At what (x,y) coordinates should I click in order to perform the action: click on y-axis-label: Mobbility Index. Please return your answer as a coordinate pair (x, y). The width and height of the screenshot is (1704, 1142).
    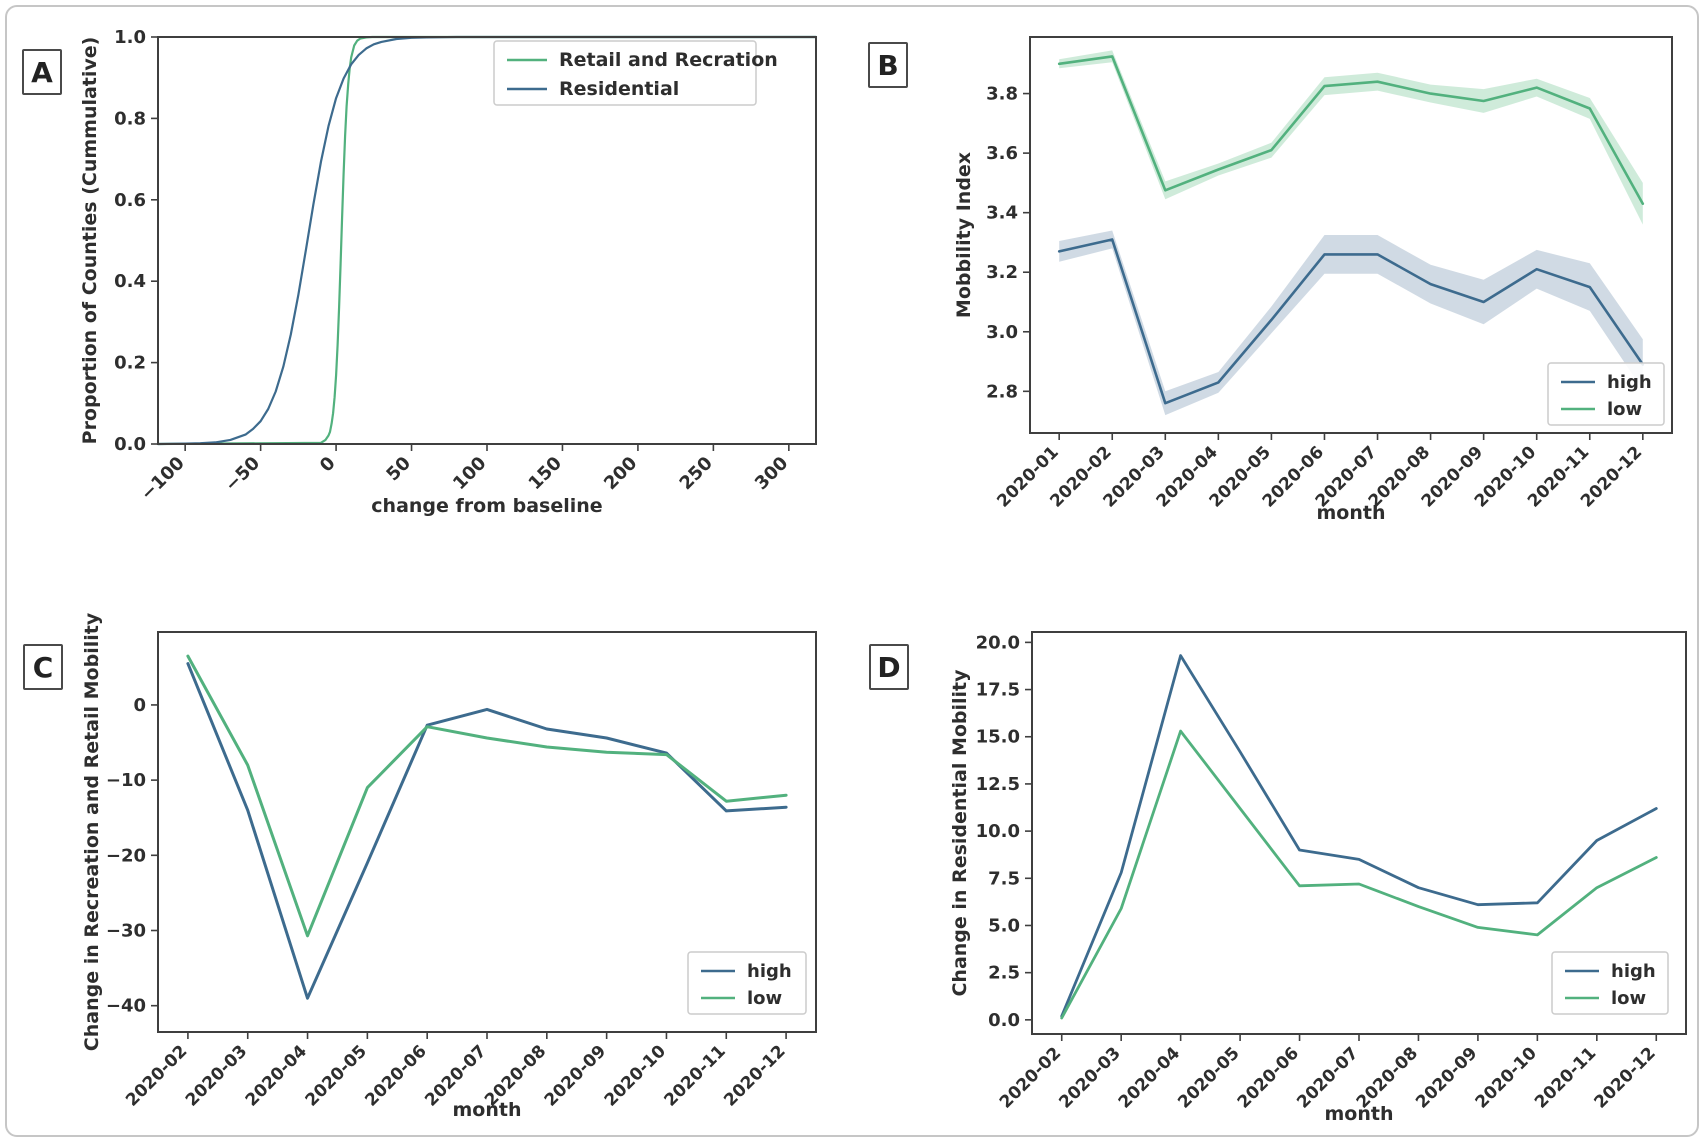
    Looking at the image, I should click on (964, 235).